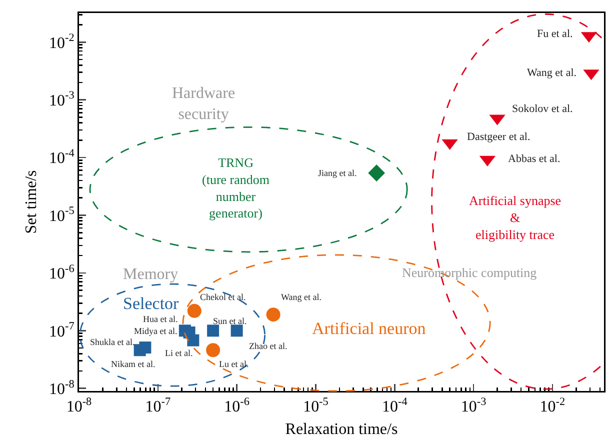 Image resolution: width=606 pixels, height=443 pixels. I want to click on annotation: Shukla et al., so click(112, 342).